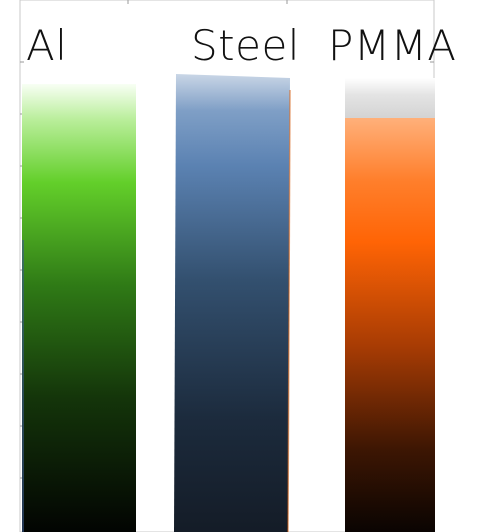 Image resolution: width=487 pixels, height=532 pixels. What do you see at coordinates (289, 310) in the screenshot?
I see `steel-sample-edge` at bounding box center [289, 310].